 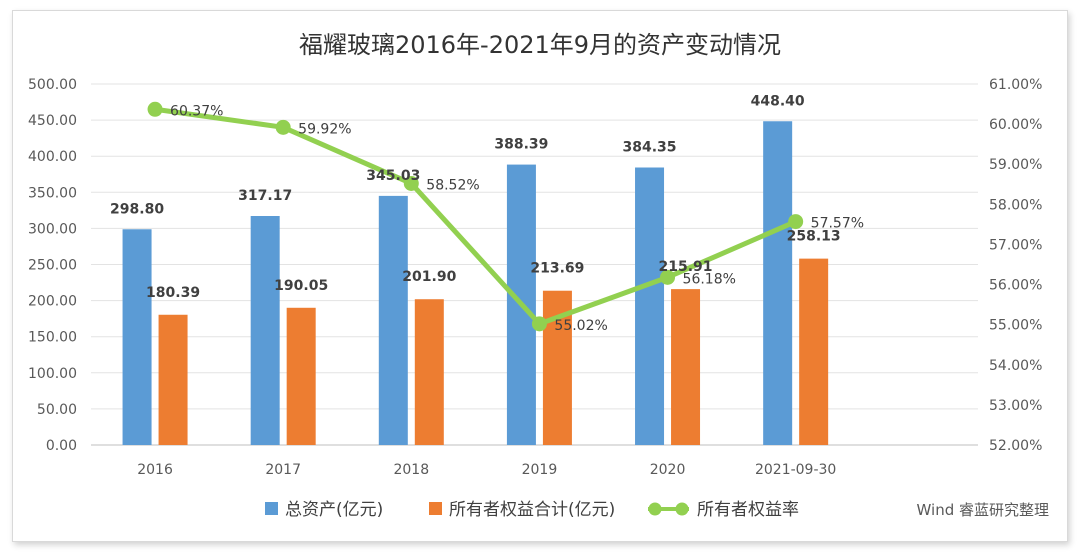 What do you see at coordinates (52, 302) in the screenshot?
I see `left-tick-label: 200.00` at bounding box center [52, 302].